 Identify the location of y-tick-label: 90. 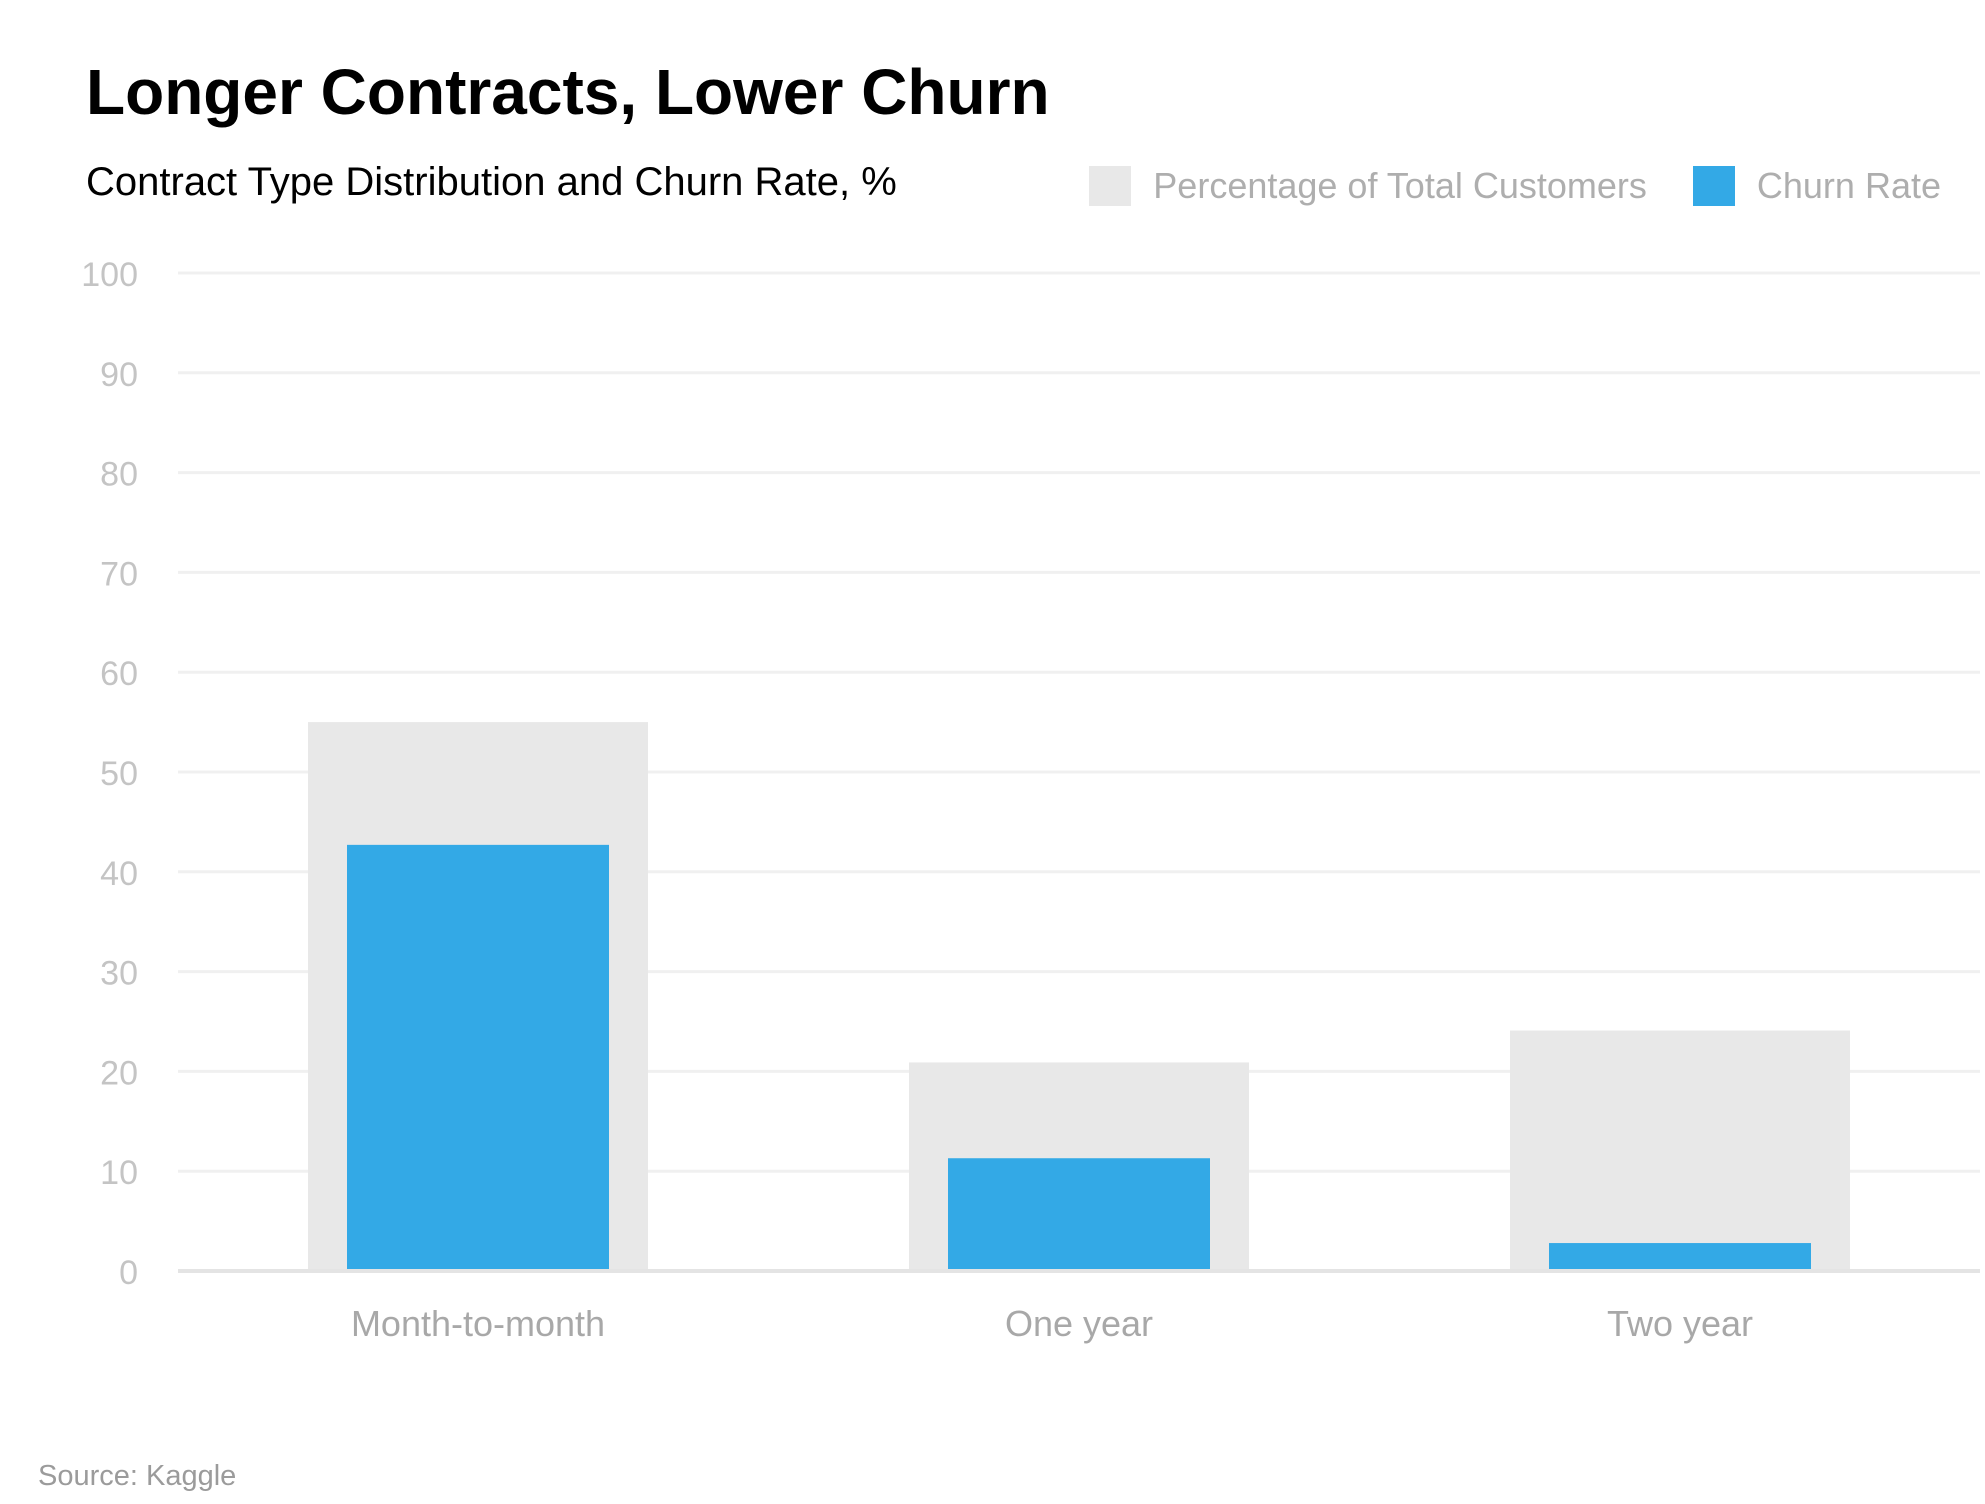
(119, 375).